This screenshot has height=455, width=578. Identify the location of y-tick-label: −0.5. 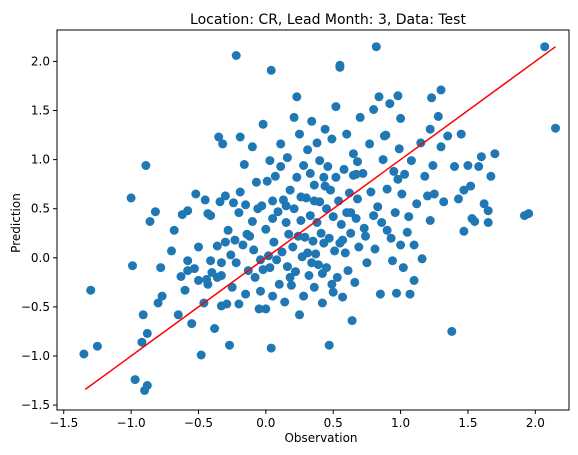
(35, 307).